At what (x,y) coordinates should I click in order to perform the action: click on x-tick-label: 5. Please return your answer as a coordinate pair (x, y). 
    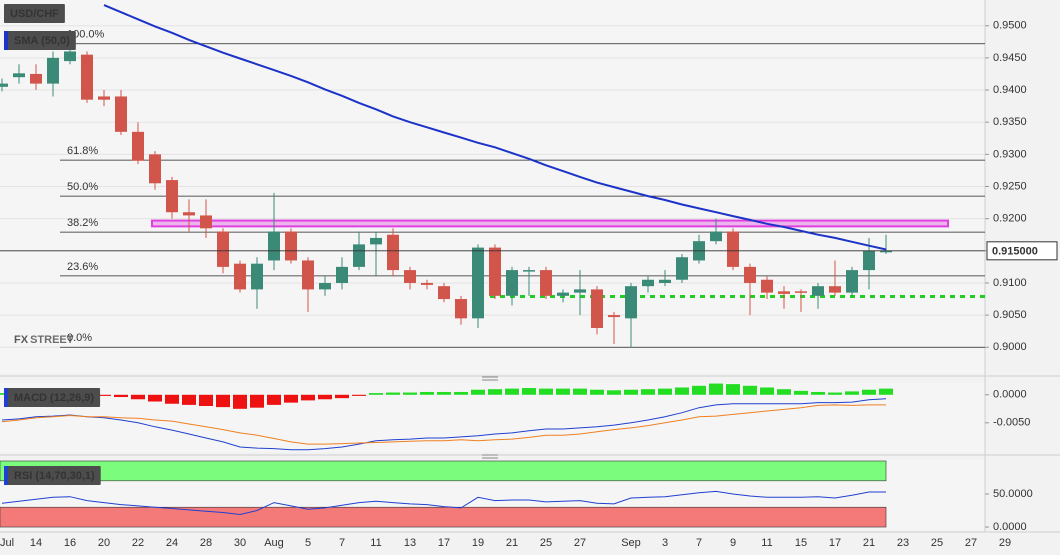
    Looking at the image, I should click on (308, 543).